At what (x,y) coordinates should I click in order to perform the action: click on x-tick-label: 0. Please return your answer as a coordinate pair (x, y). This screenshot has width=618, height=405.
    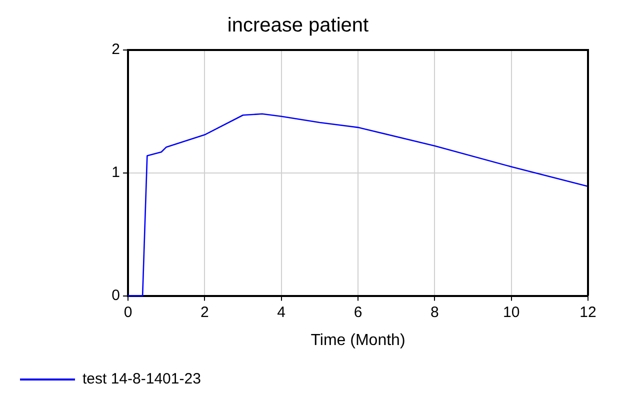
    Looking at the image, I should click on (128, 312).